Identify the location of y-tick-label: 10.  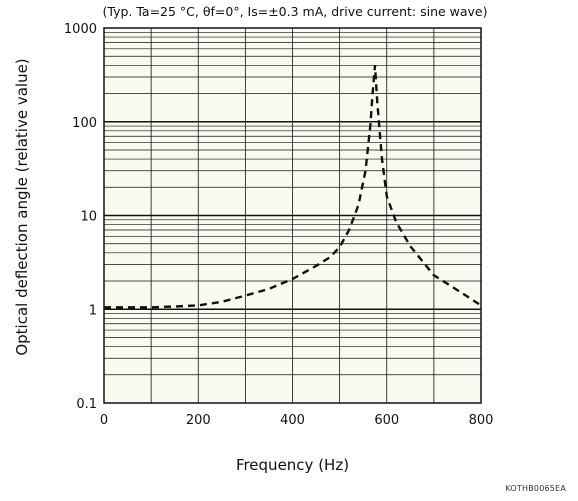
(88, 217).